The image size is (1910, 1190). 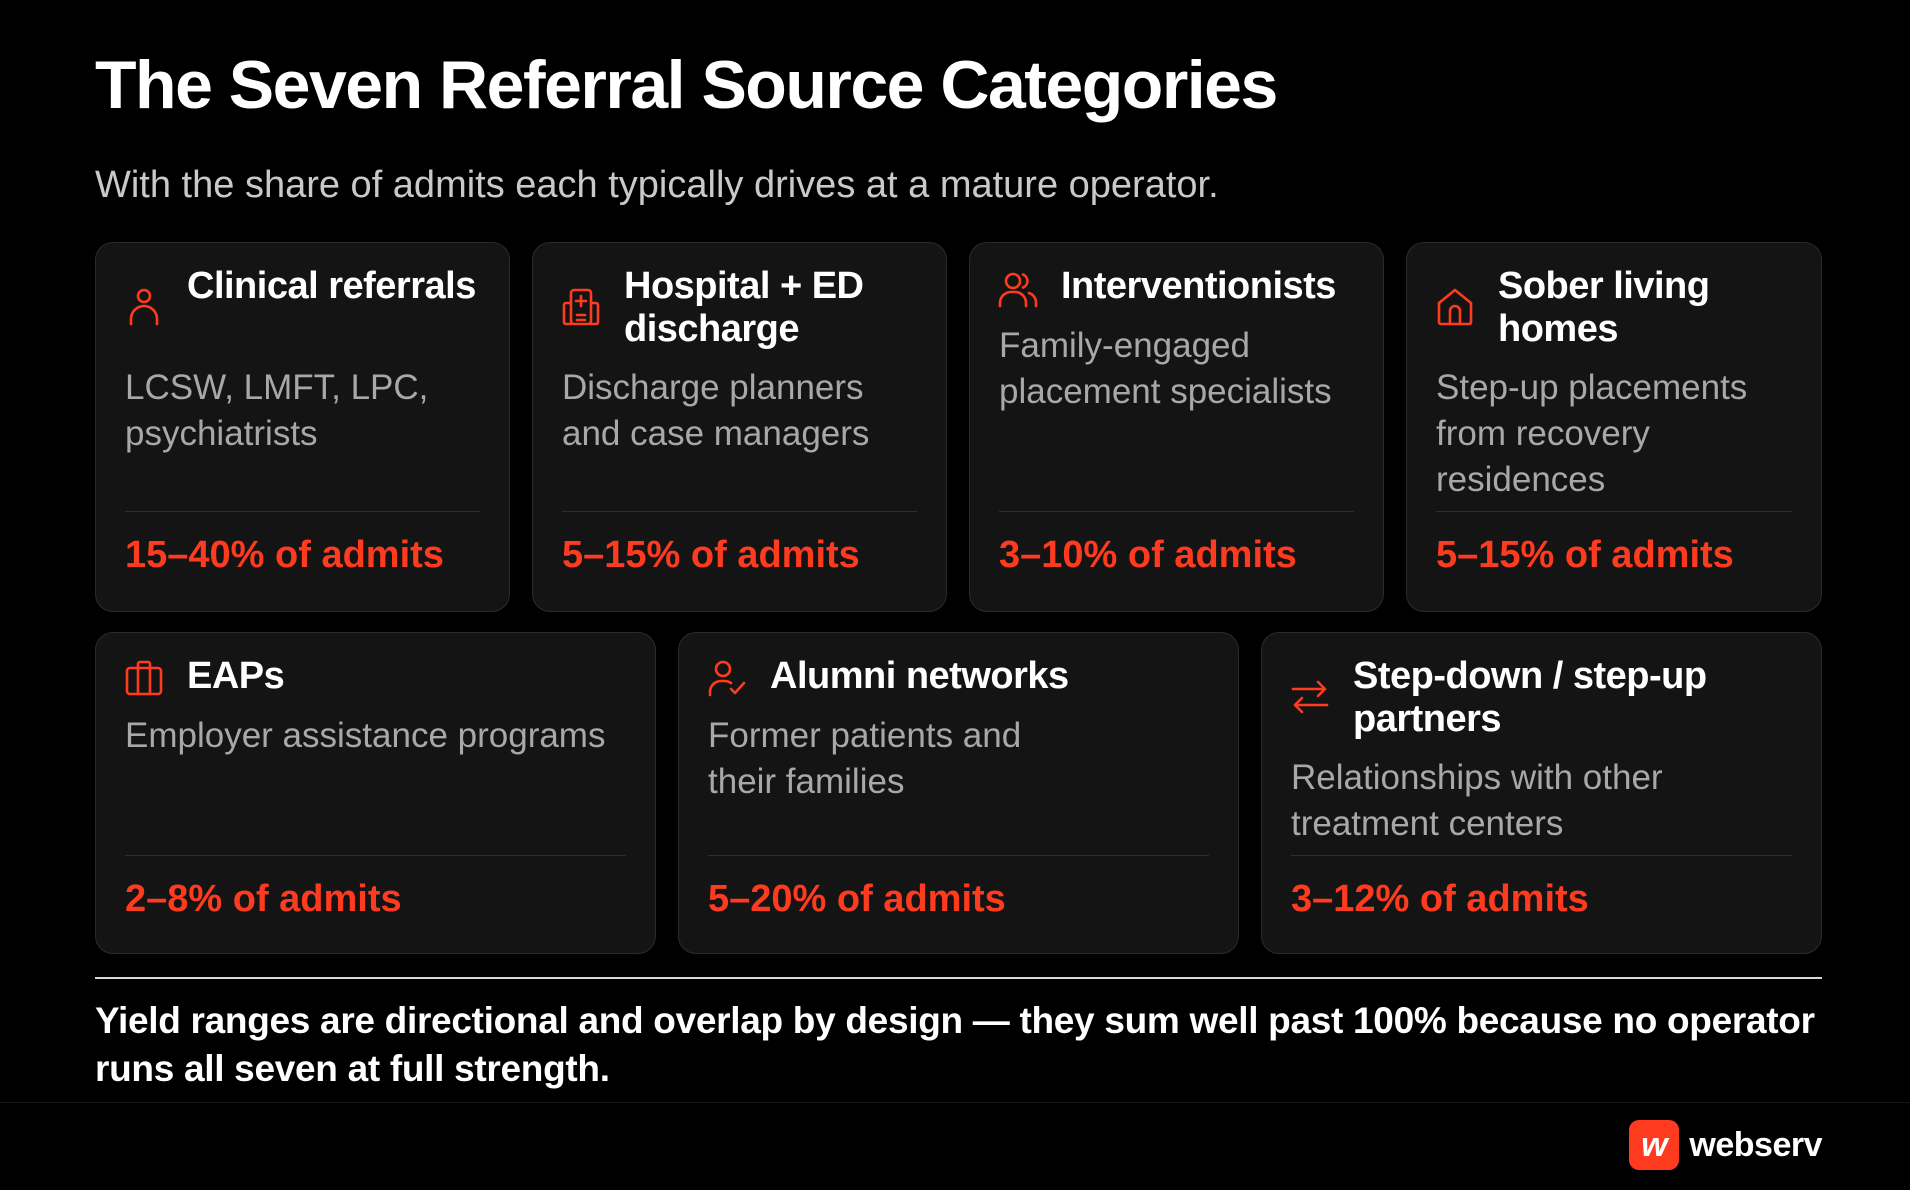 I want to click on card-description: Discharge planners and case managers, so click(x=716, y=410).